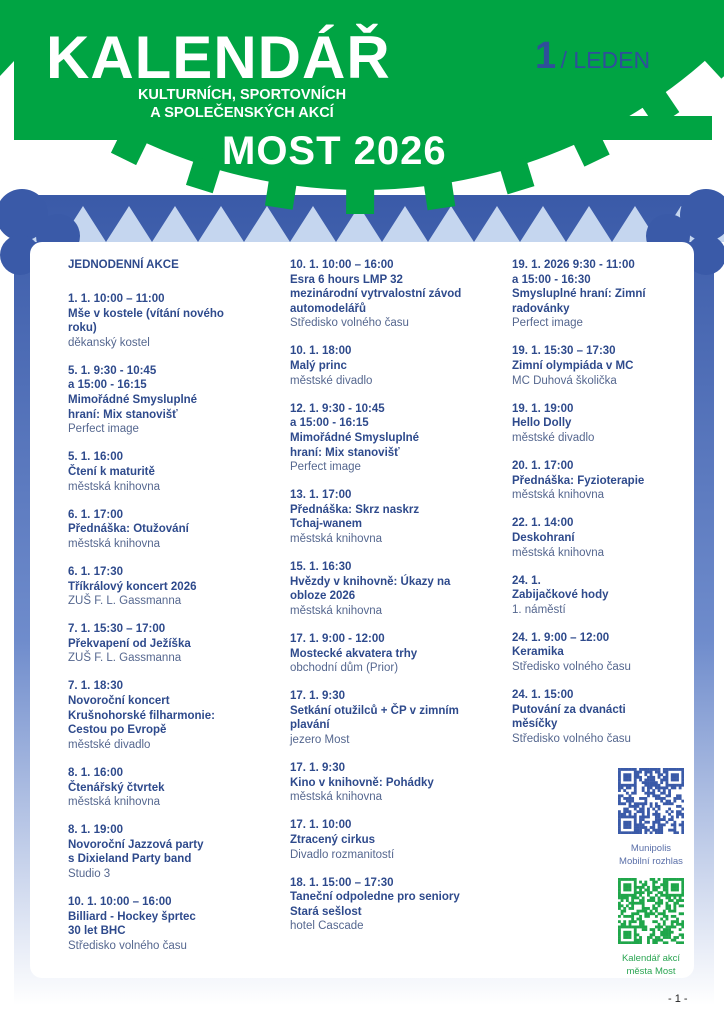 The height and width of the screenshot is (1024, 724). I want to click on qr-label-line: Munipolis, so click(651, 848).